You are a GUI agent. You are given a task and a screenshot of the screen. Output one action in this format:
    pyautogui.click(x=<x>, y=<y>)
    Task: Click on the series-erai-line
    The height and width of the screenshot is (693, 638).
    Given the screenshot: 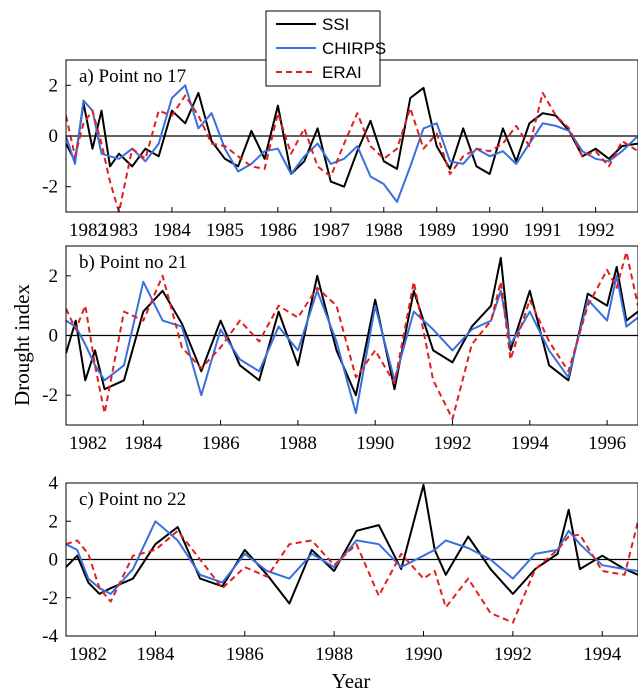 What is the action you would take?
    pyautogui.click(x=352, y=572)
    